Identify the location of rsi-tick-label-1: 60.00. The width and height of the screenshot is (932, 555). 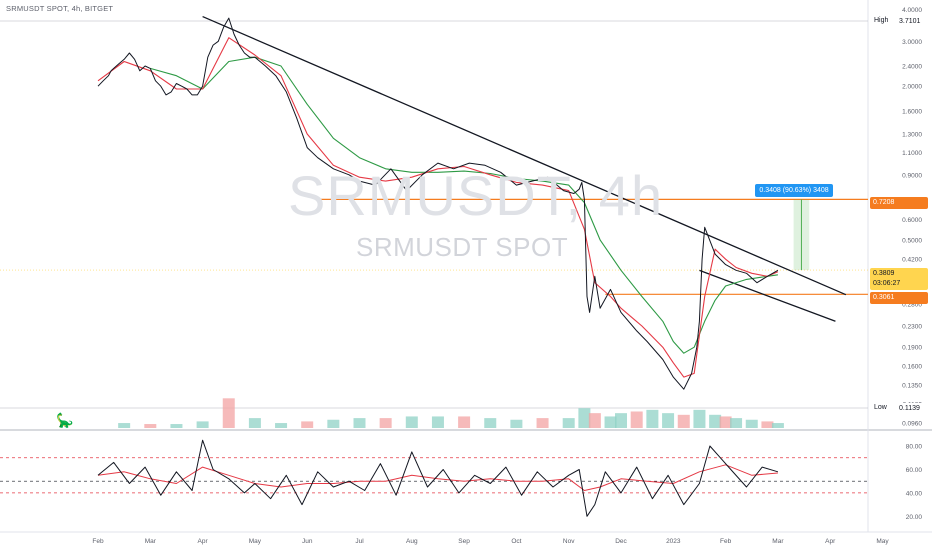
(914, 470).